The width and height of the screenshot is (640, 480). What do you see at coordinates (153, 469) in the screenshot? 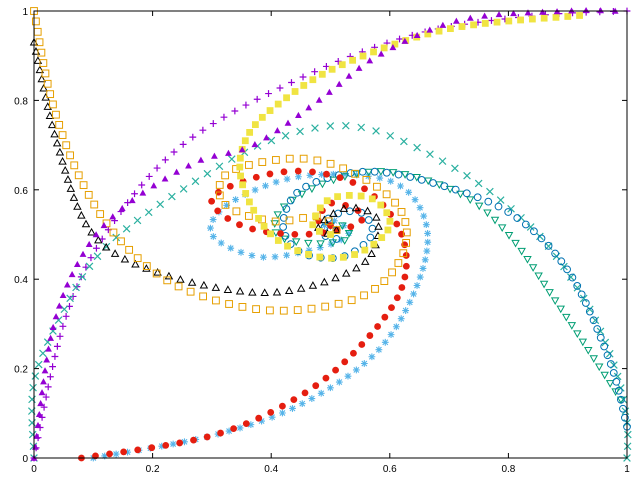
I see `x-tick-label: 0.2` at bounding box center [153, 469].